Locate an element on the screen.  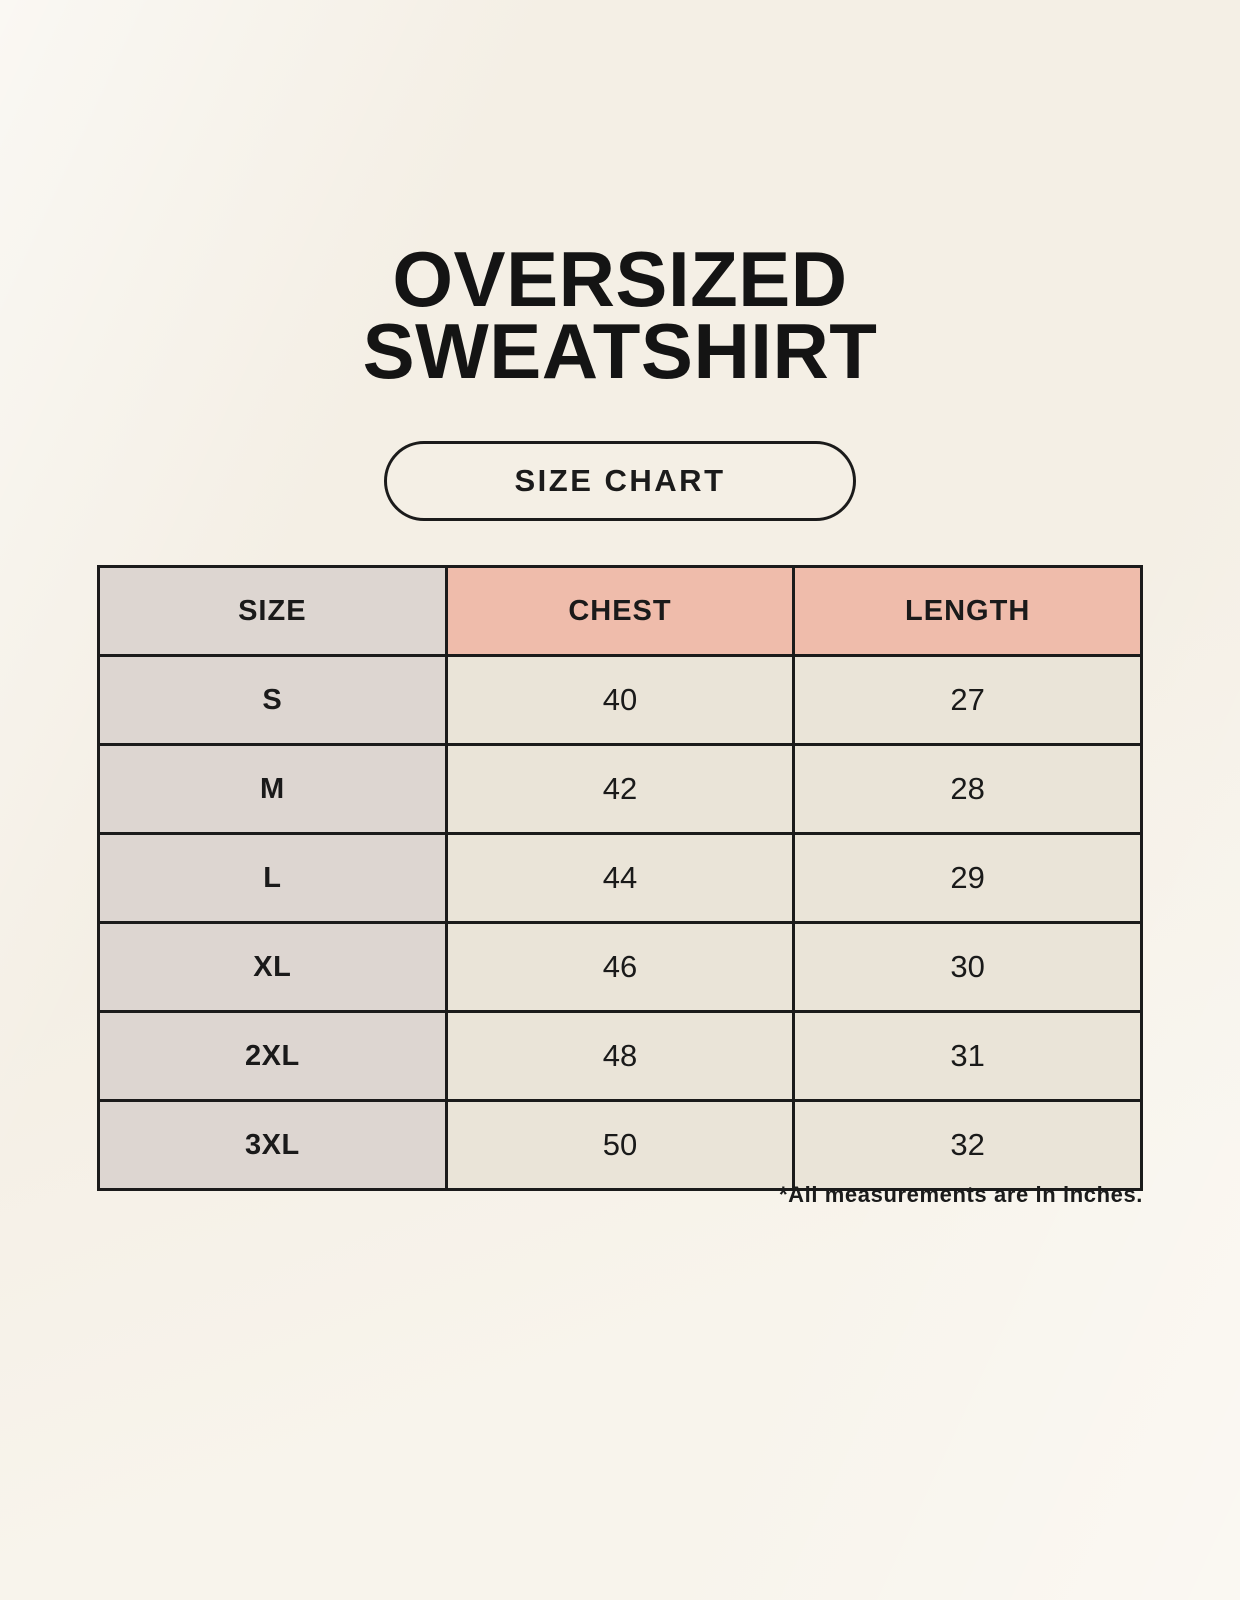
size-cell: M is located at coordinates (272, 789).